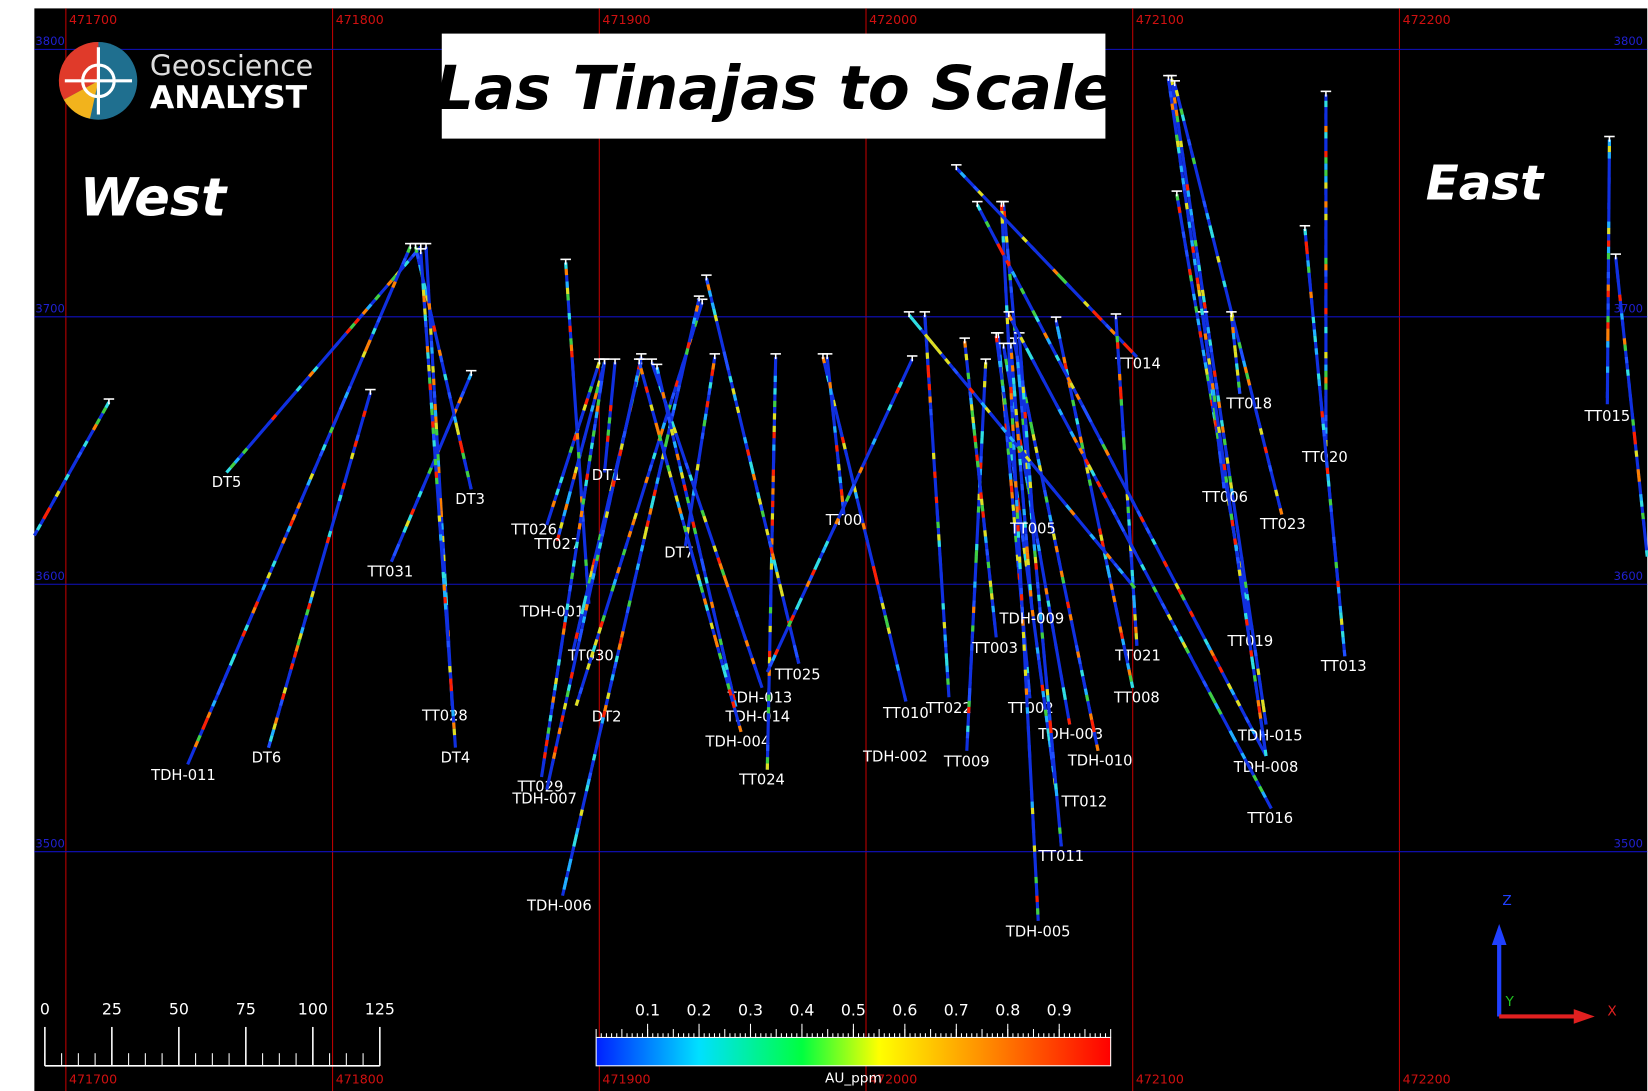 Image resolution: width=1648 pixels, height=1091 pixels. What do you see at coordinates (1160, 19) in the screenshot?
I see `easting-label: 472100` at bounding box center [1160, 19].